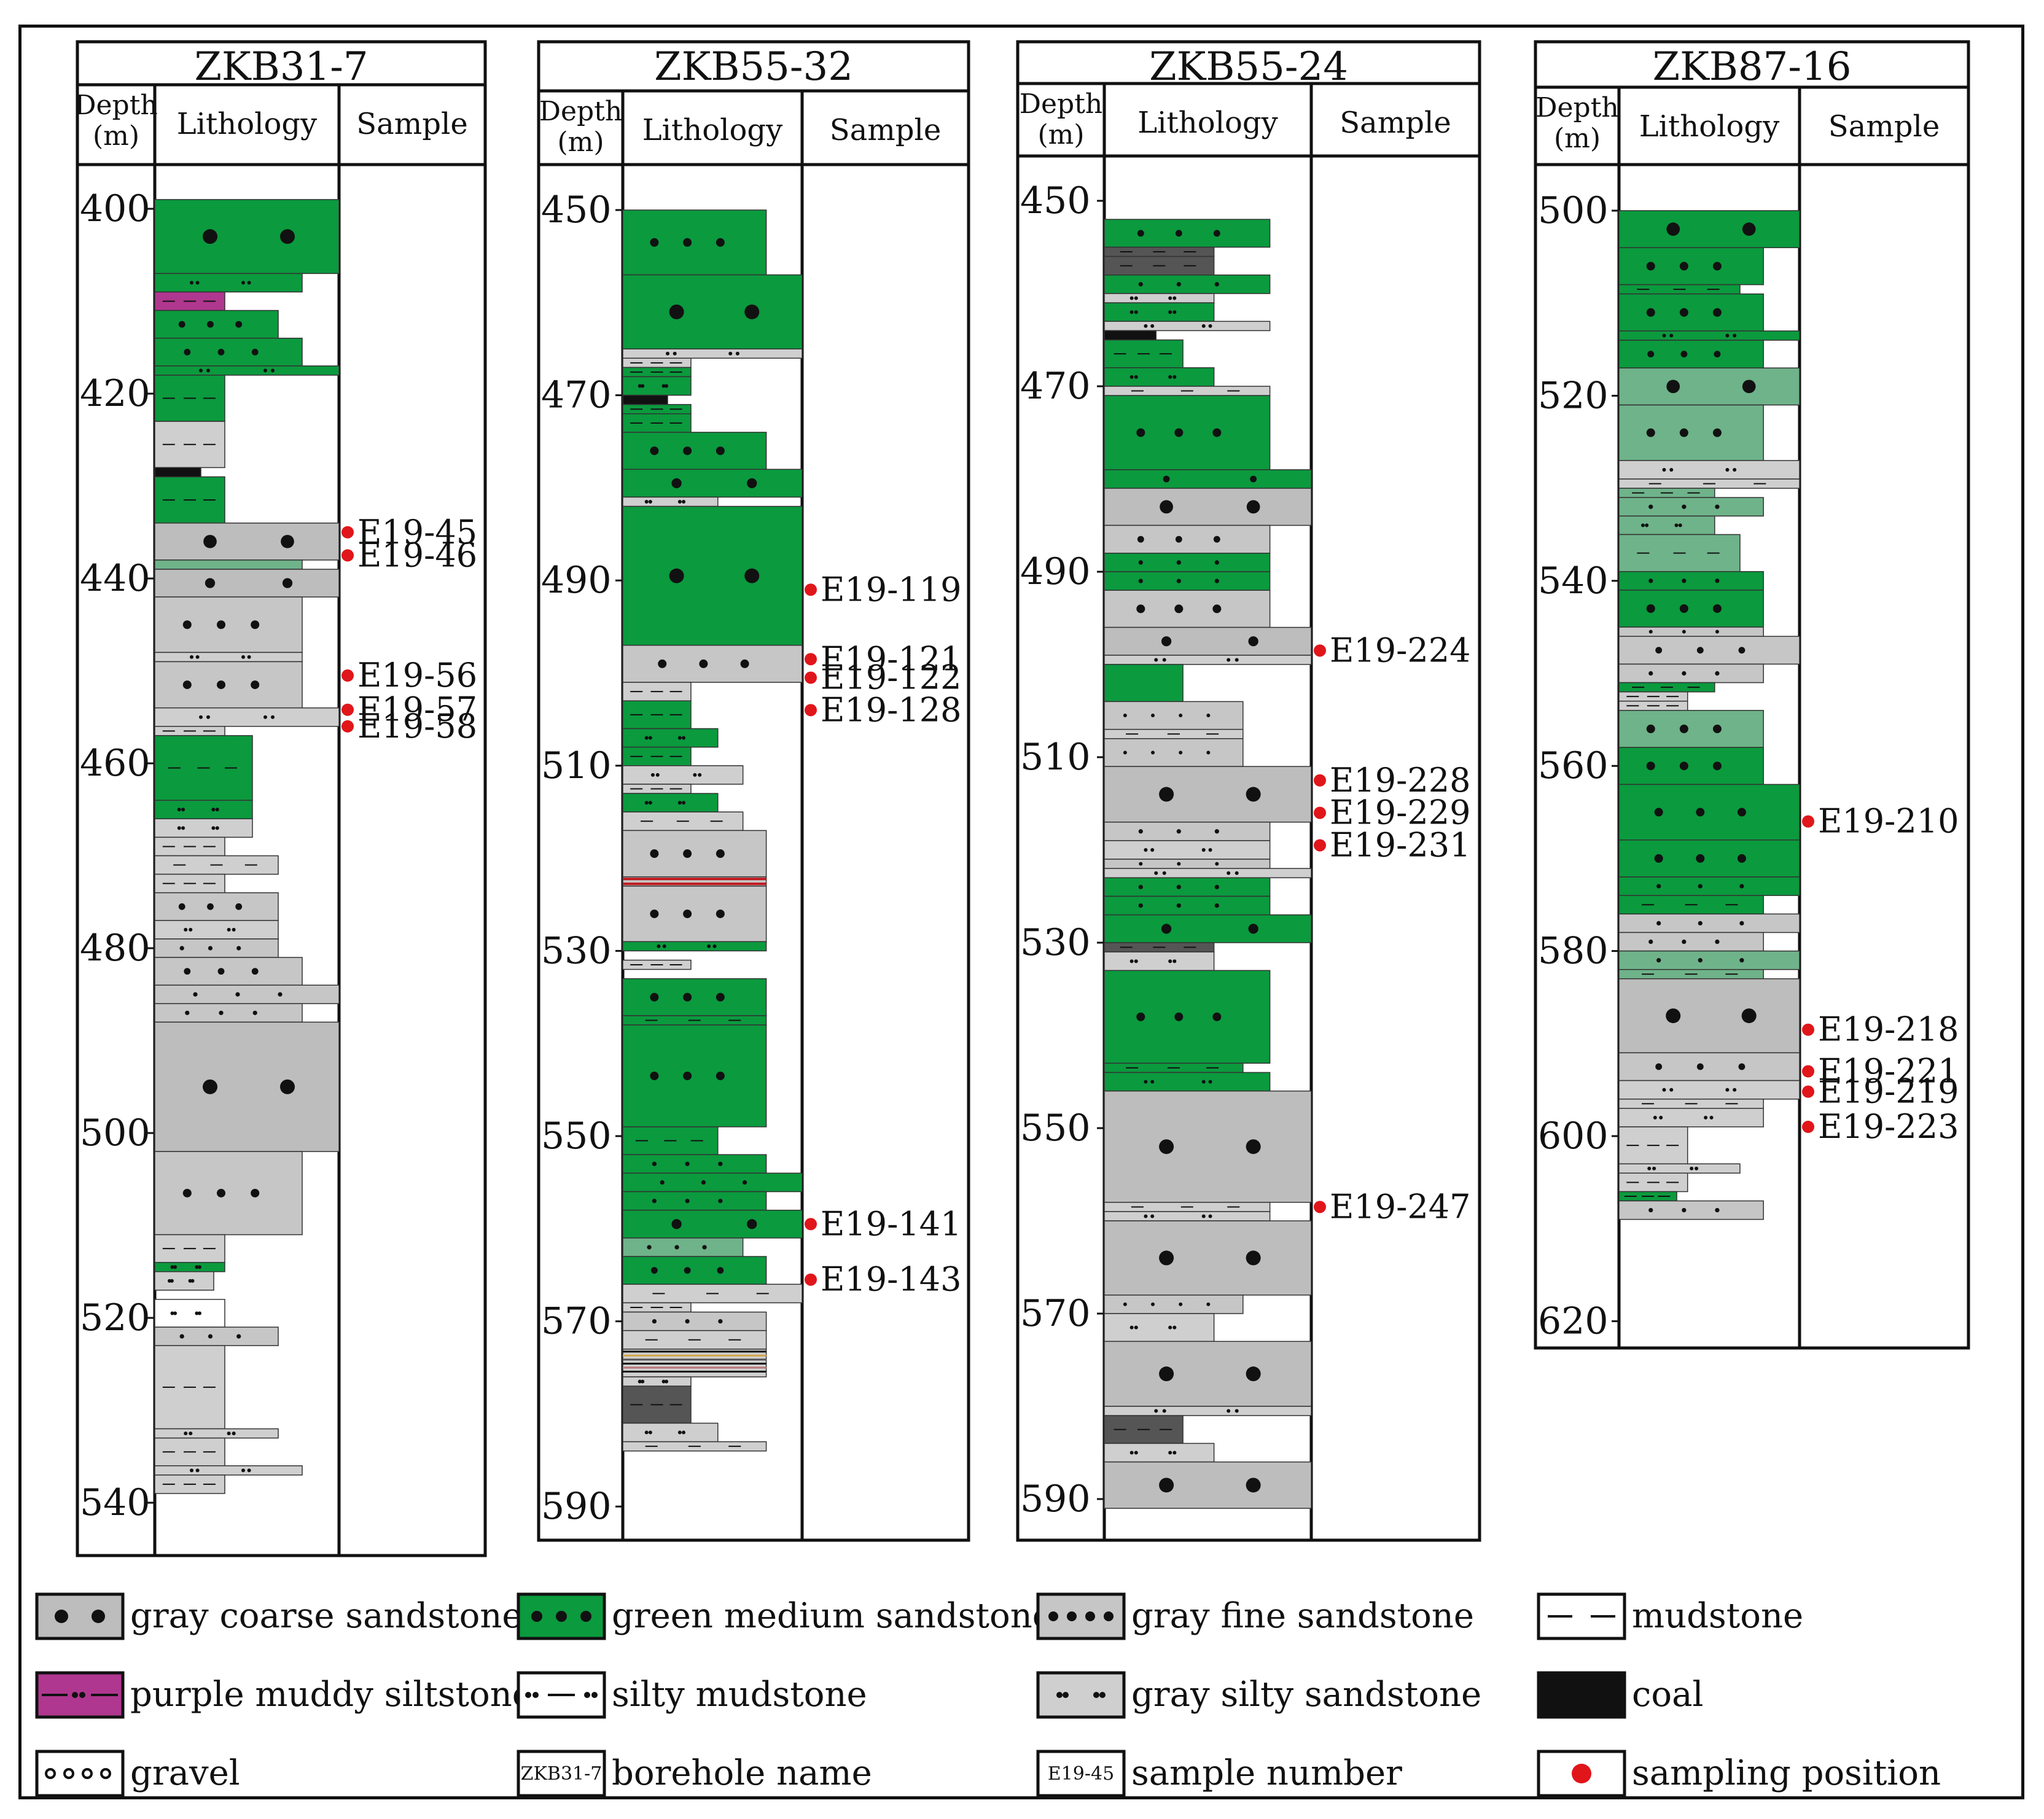 The height and width of the screenshot is (1819, 2044). Describe the element at coordinates (832, 1616) in the screenshot. I see `legend-label: green medium sandstone` at that location.